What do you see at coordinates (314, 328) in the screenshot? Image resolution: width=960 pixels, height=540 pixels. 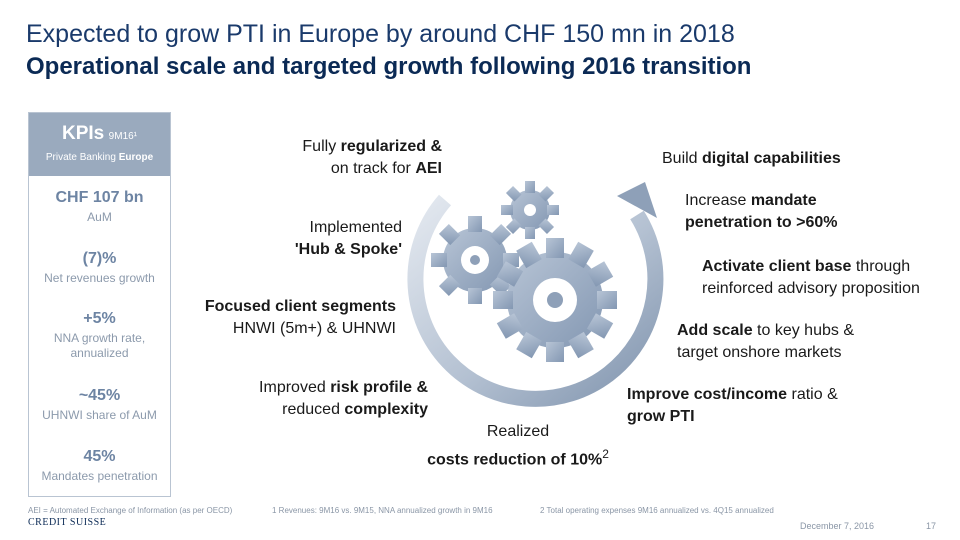 I see `text-plain: HNWI (5m+) & UHNWI` at bounding box center [314, 328].